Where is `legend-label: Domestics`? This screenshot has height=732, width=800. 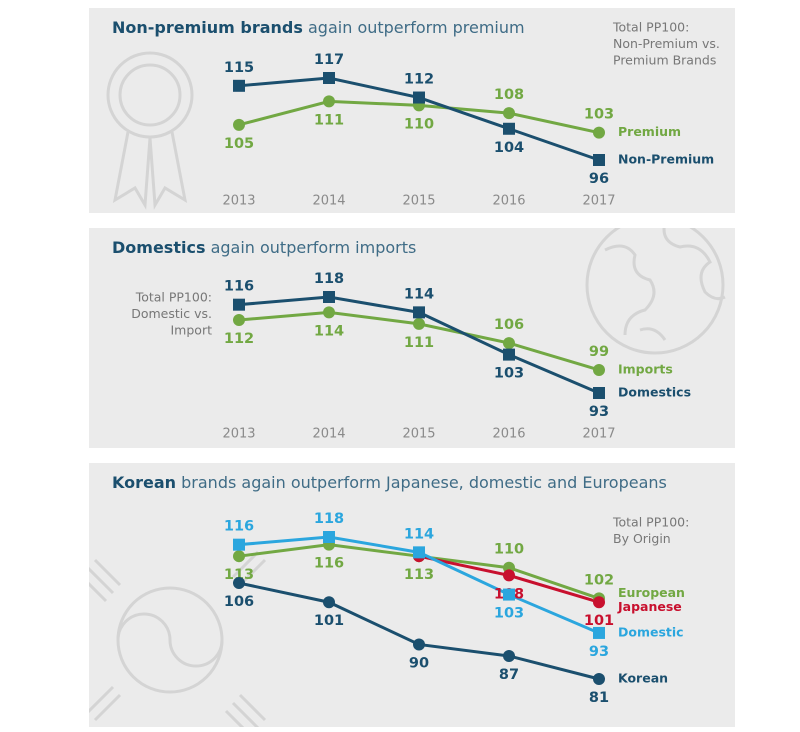
legend-label: Domestics is located at coordinates (654, 392).